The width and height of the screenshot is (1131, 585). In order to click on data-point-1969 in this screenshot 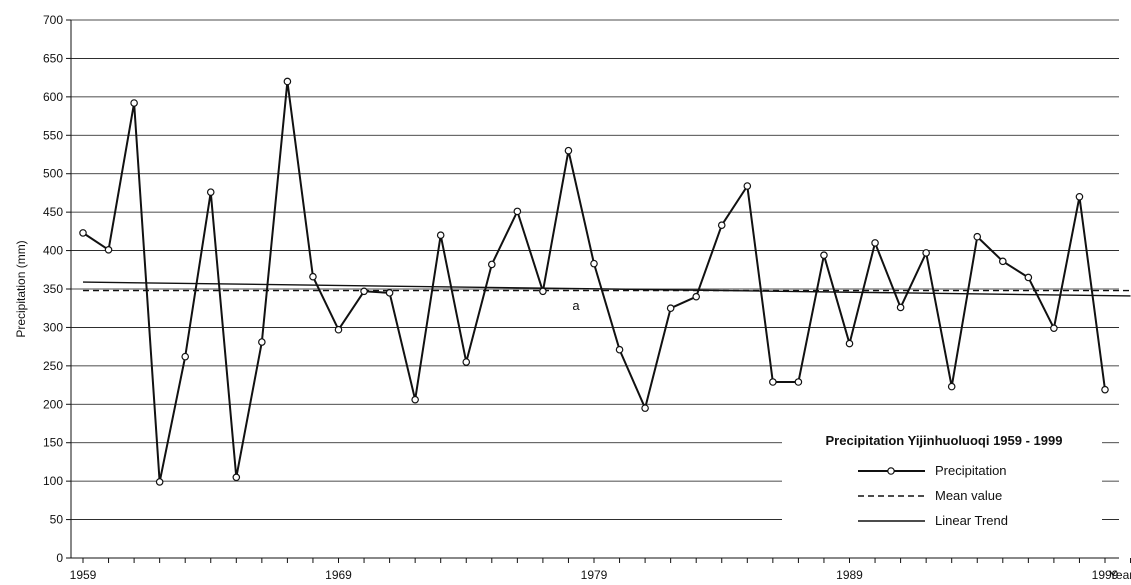, I will do `click(338, 329)`.